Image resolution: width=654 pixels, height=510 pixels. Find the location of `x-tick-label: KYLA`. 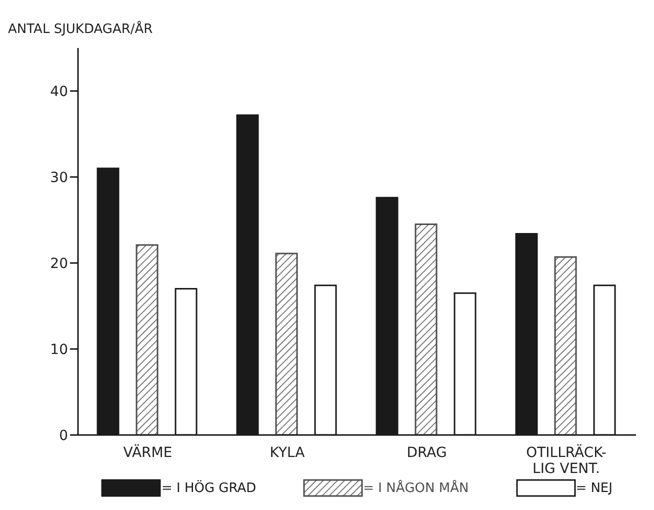

x-tick-label: KYLA is located at coordinates (288, 453).